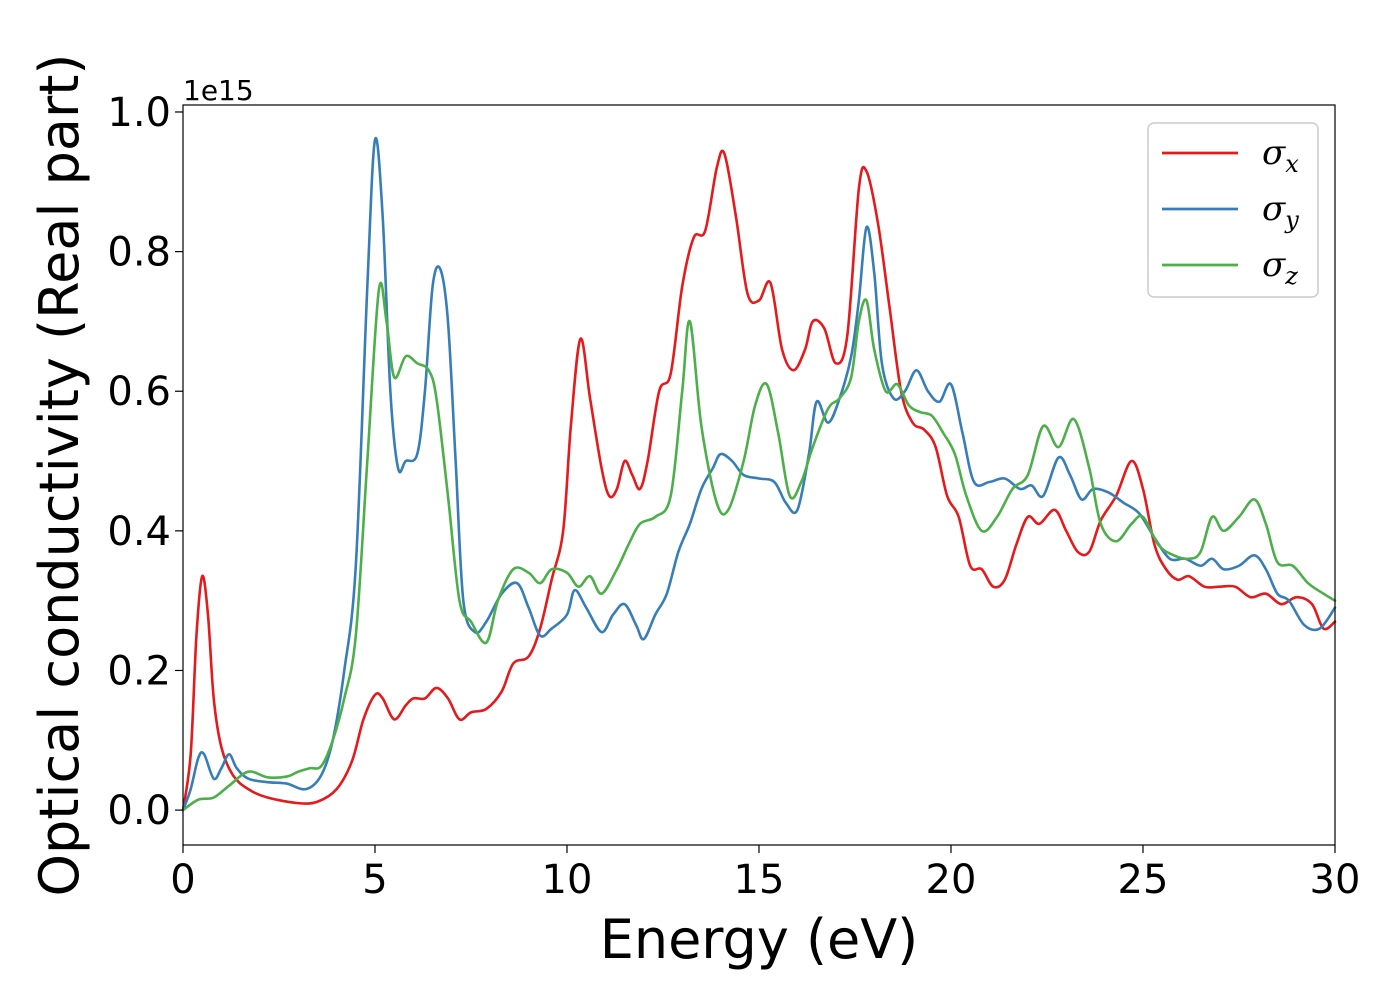 This screenshot has height=1000, width=1400. Describe the element at coordinates (139, 392) in the screenshot. I see `y-tick-label: 0.6` at that location.